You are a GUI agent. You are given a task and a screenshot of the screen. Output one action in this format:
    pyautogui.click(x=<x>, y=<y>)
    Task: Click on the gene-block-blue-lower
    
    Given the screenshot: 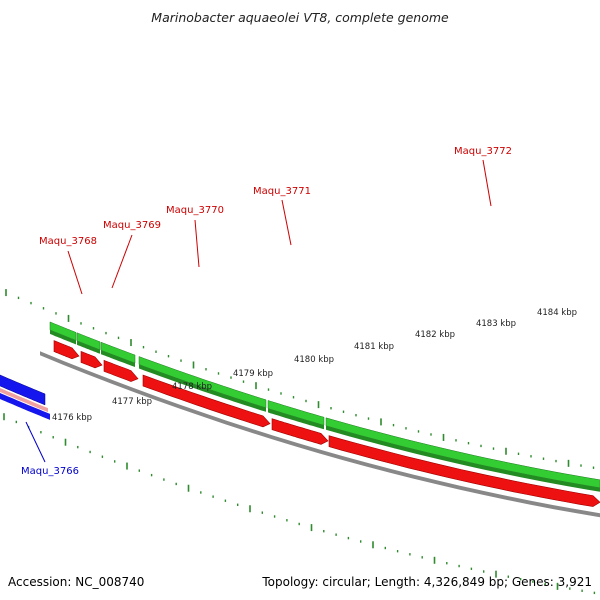 What is the action you would take?
    pyautogui.click(x=25, y=406)
    